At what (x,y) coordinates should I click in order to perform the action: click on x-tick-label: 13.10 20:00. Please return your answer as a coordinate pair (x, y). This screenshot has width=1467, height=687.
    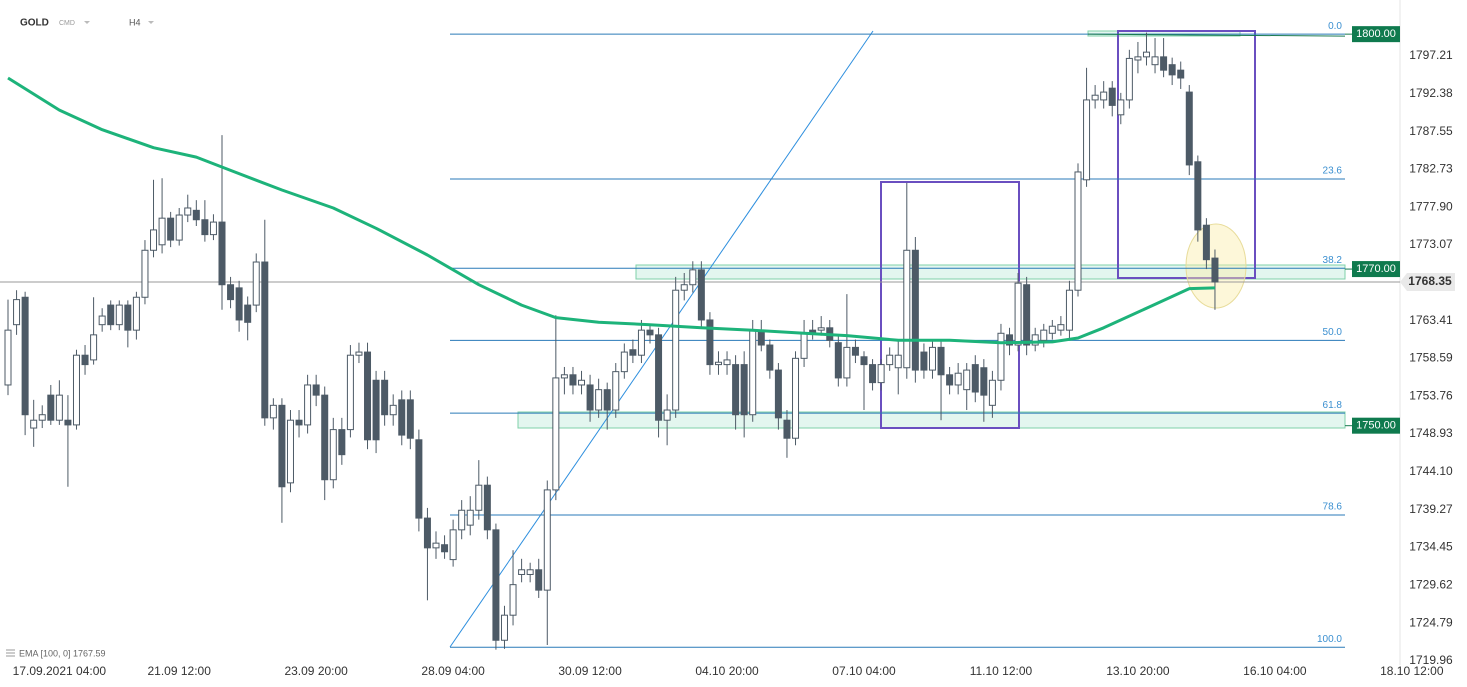
    Looking at the image, I should click on (1138, 671).